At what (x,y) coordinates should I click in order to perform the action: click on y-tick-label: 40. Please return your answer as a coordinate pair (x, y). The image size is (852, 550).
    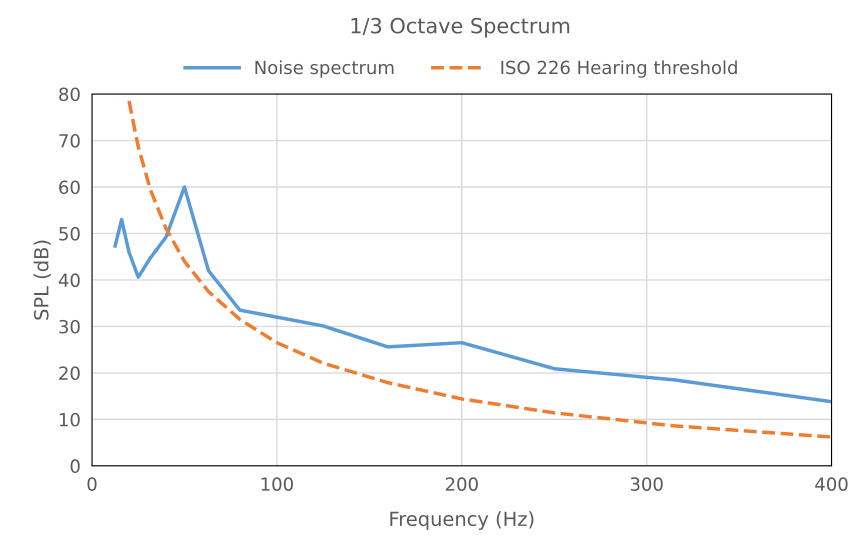
    Looking at the image, I should click on (69, 280).